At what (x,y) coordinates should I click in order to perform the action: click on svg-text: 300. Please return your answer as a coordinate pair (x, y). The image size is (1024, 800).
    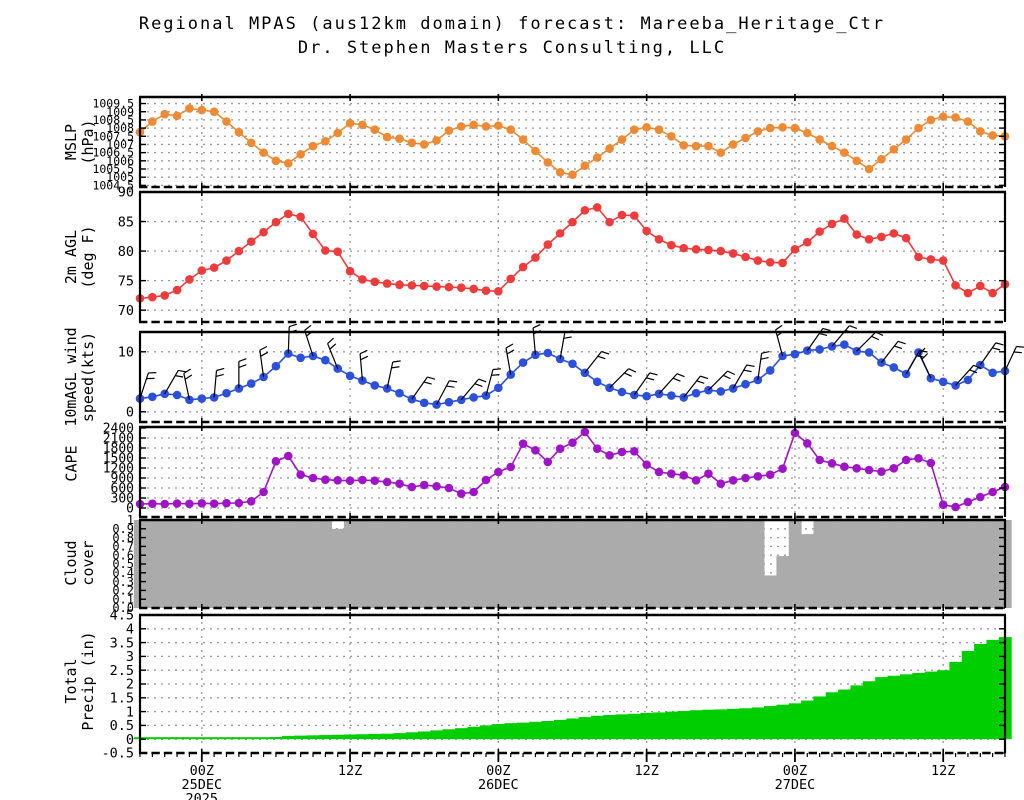
    Looking at the image, I should click on (122, 499).